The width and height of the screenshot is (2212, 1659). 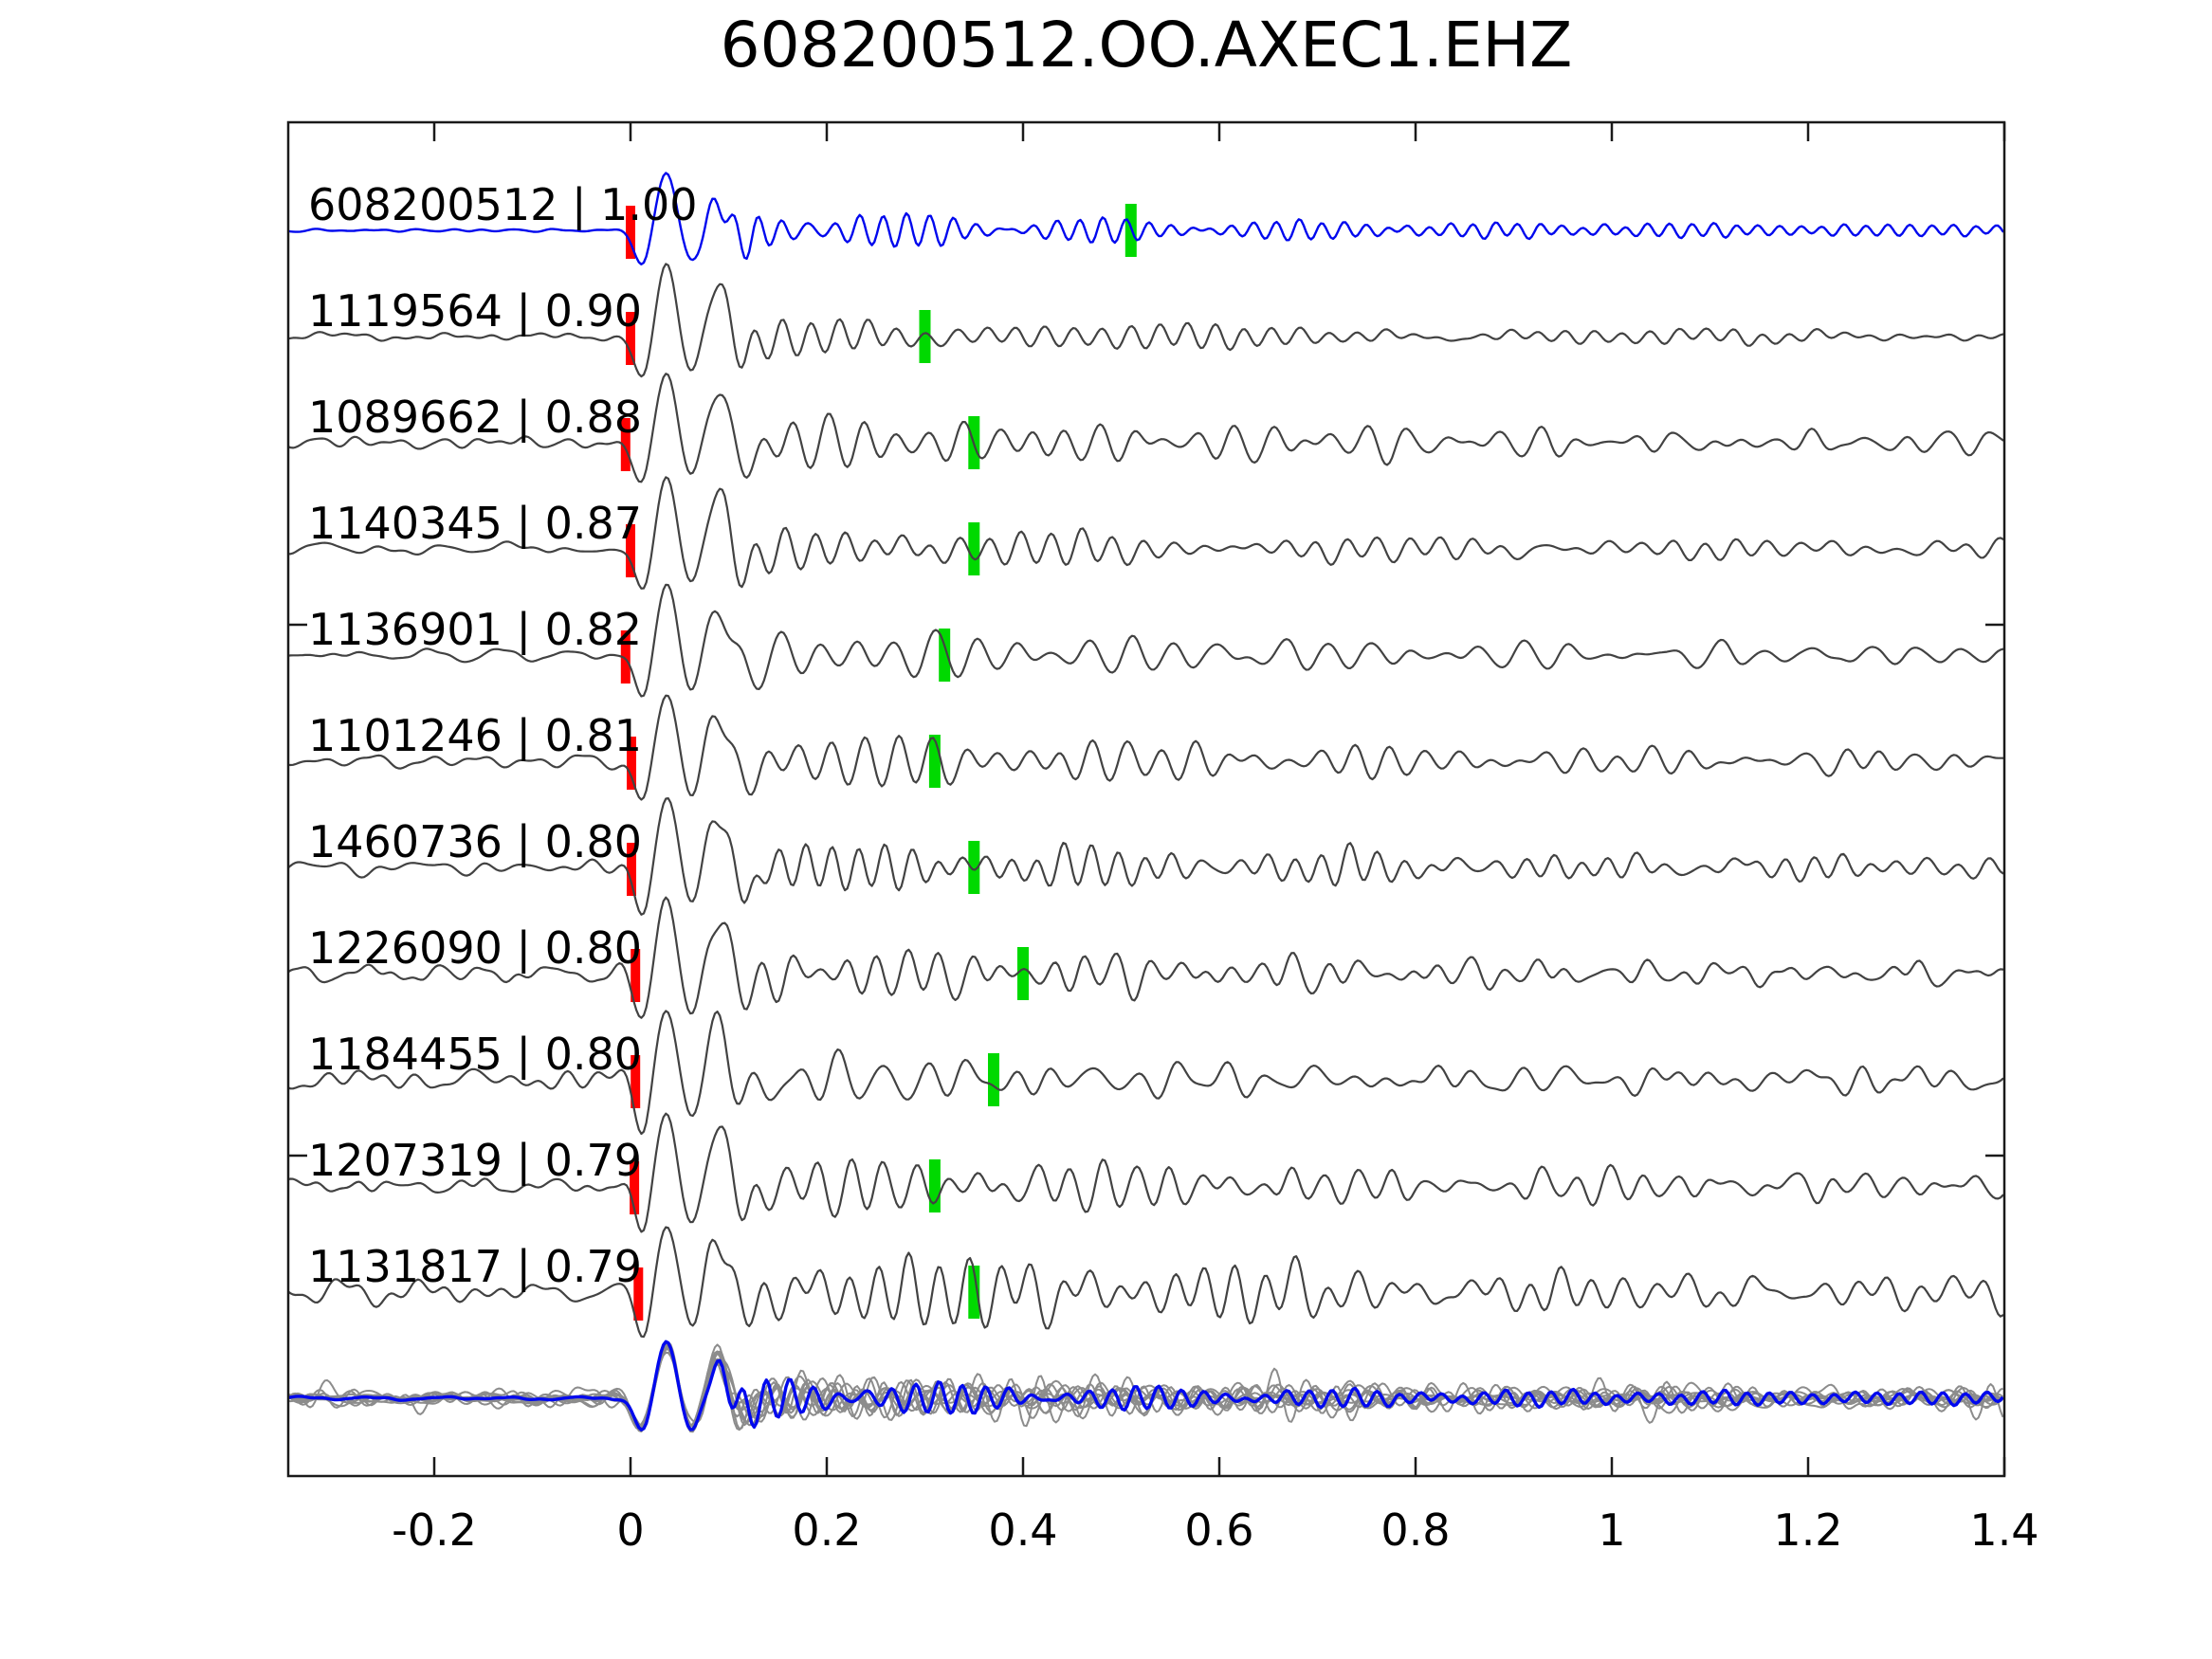 I want to click on x-axis-tick-label: 1.4, so click(x=2003, y=1530).